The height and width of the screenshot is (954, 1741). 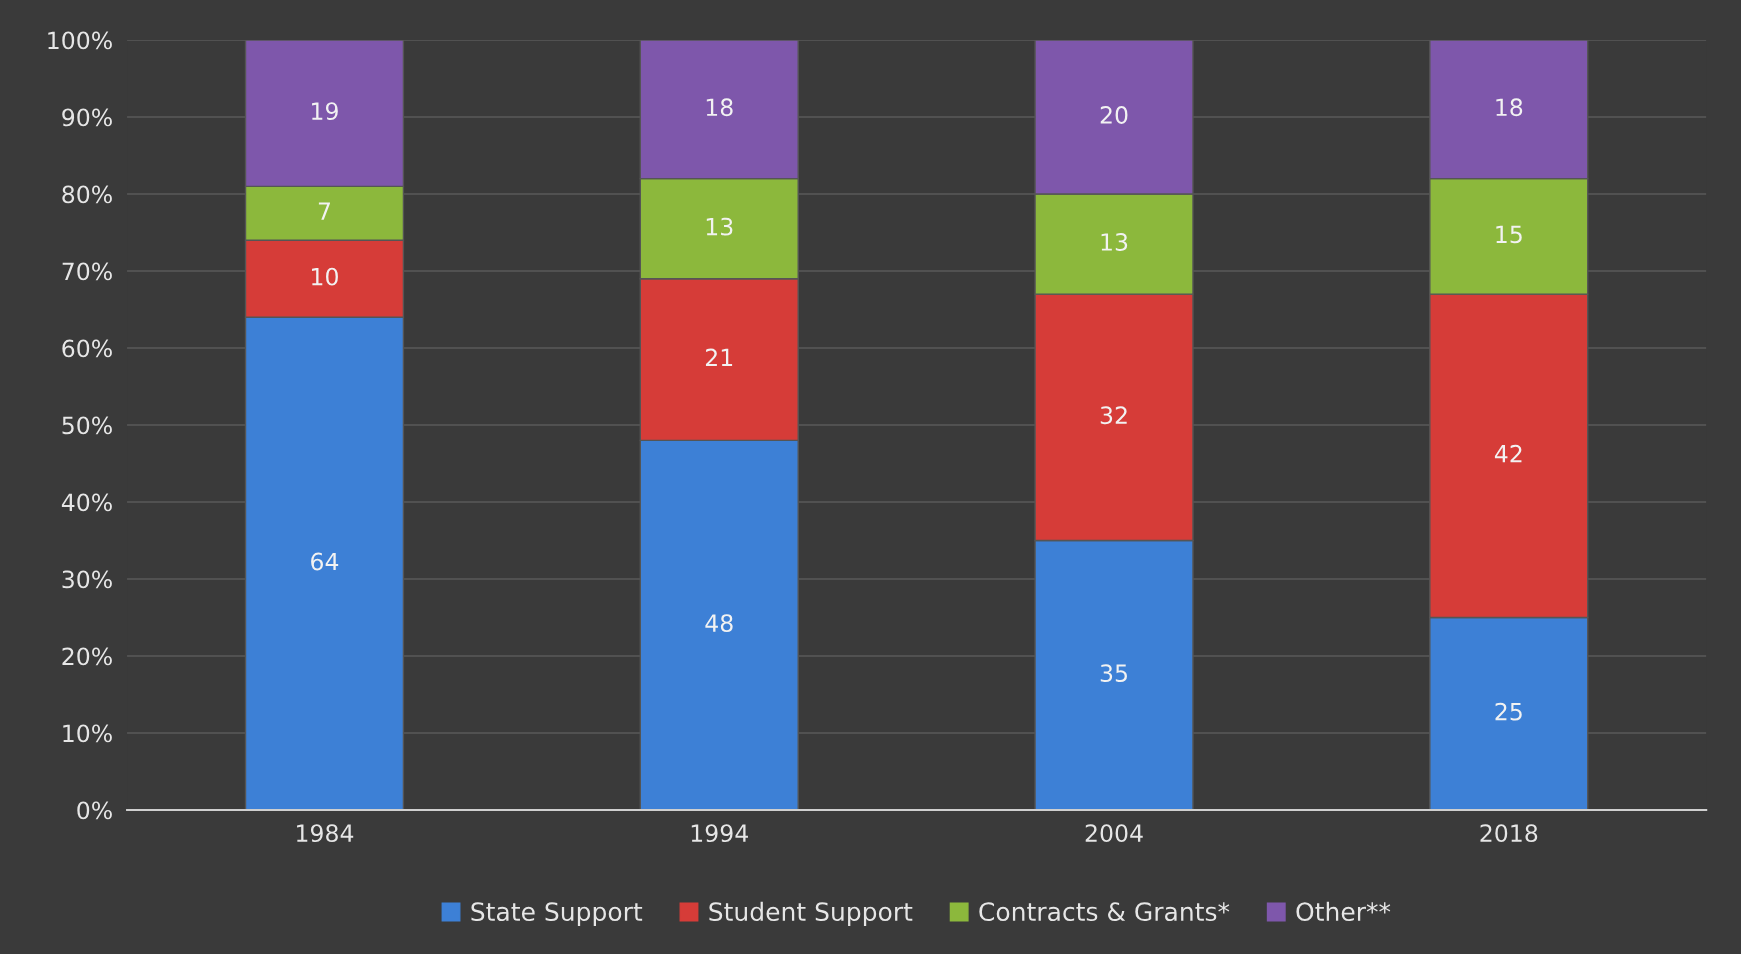 What do you see at coordinates (86, 502) in the screenshot?
I see `y-tick-label: 40%` at bounding box center [86, 502].